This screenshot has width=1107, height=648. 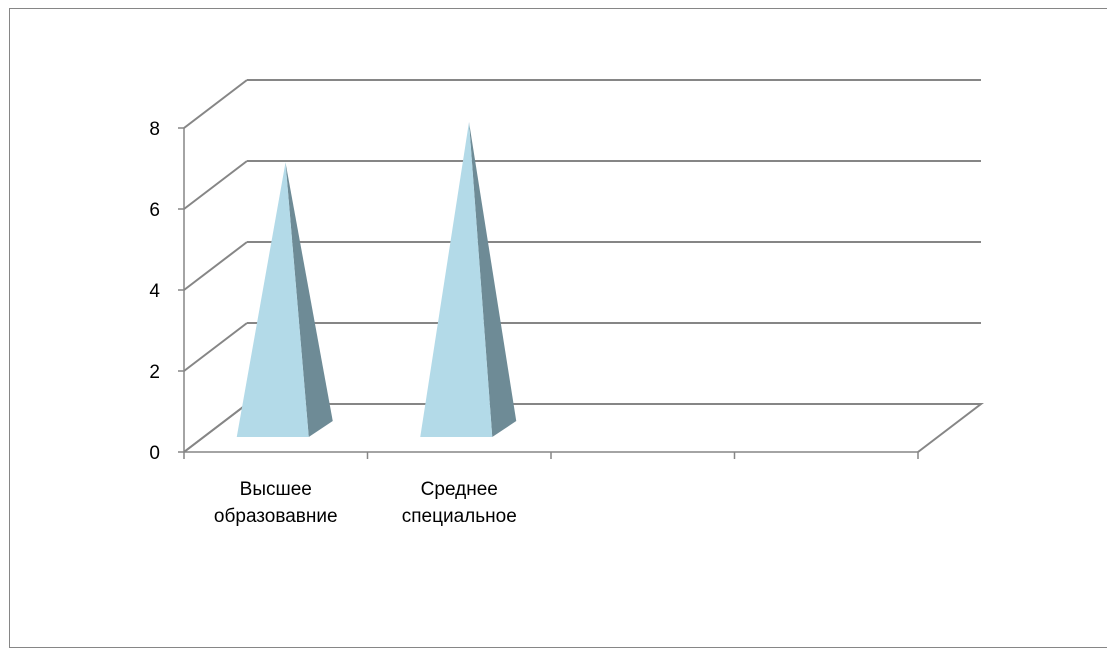 I want to click on x-tick-labels: Высшее образовавние Среднее специальное, so click(x=365, y=503).